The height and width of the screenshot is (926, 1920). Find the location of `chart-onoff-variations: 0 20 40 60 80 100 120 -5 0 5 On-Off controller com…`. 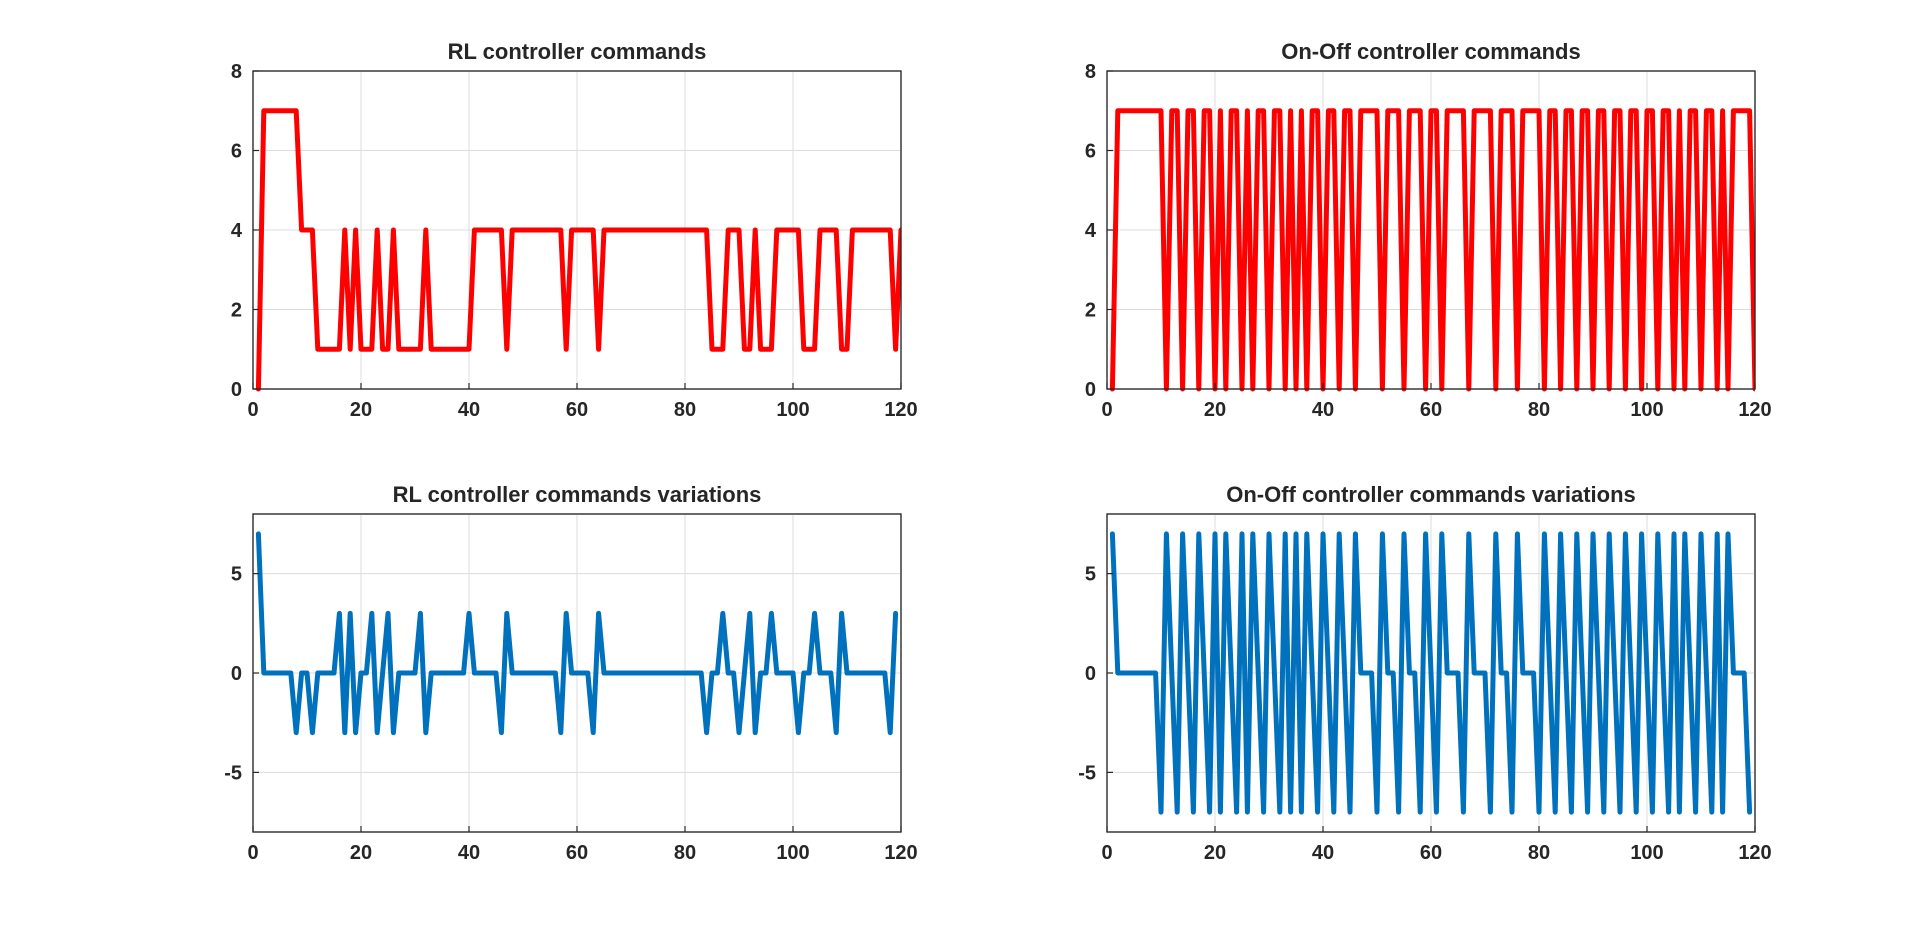

chart-onoff-variations: 0 20 40 60 80 100 120 -5 0 5 On-Off controller com… is located at coordinates (1424, 673).